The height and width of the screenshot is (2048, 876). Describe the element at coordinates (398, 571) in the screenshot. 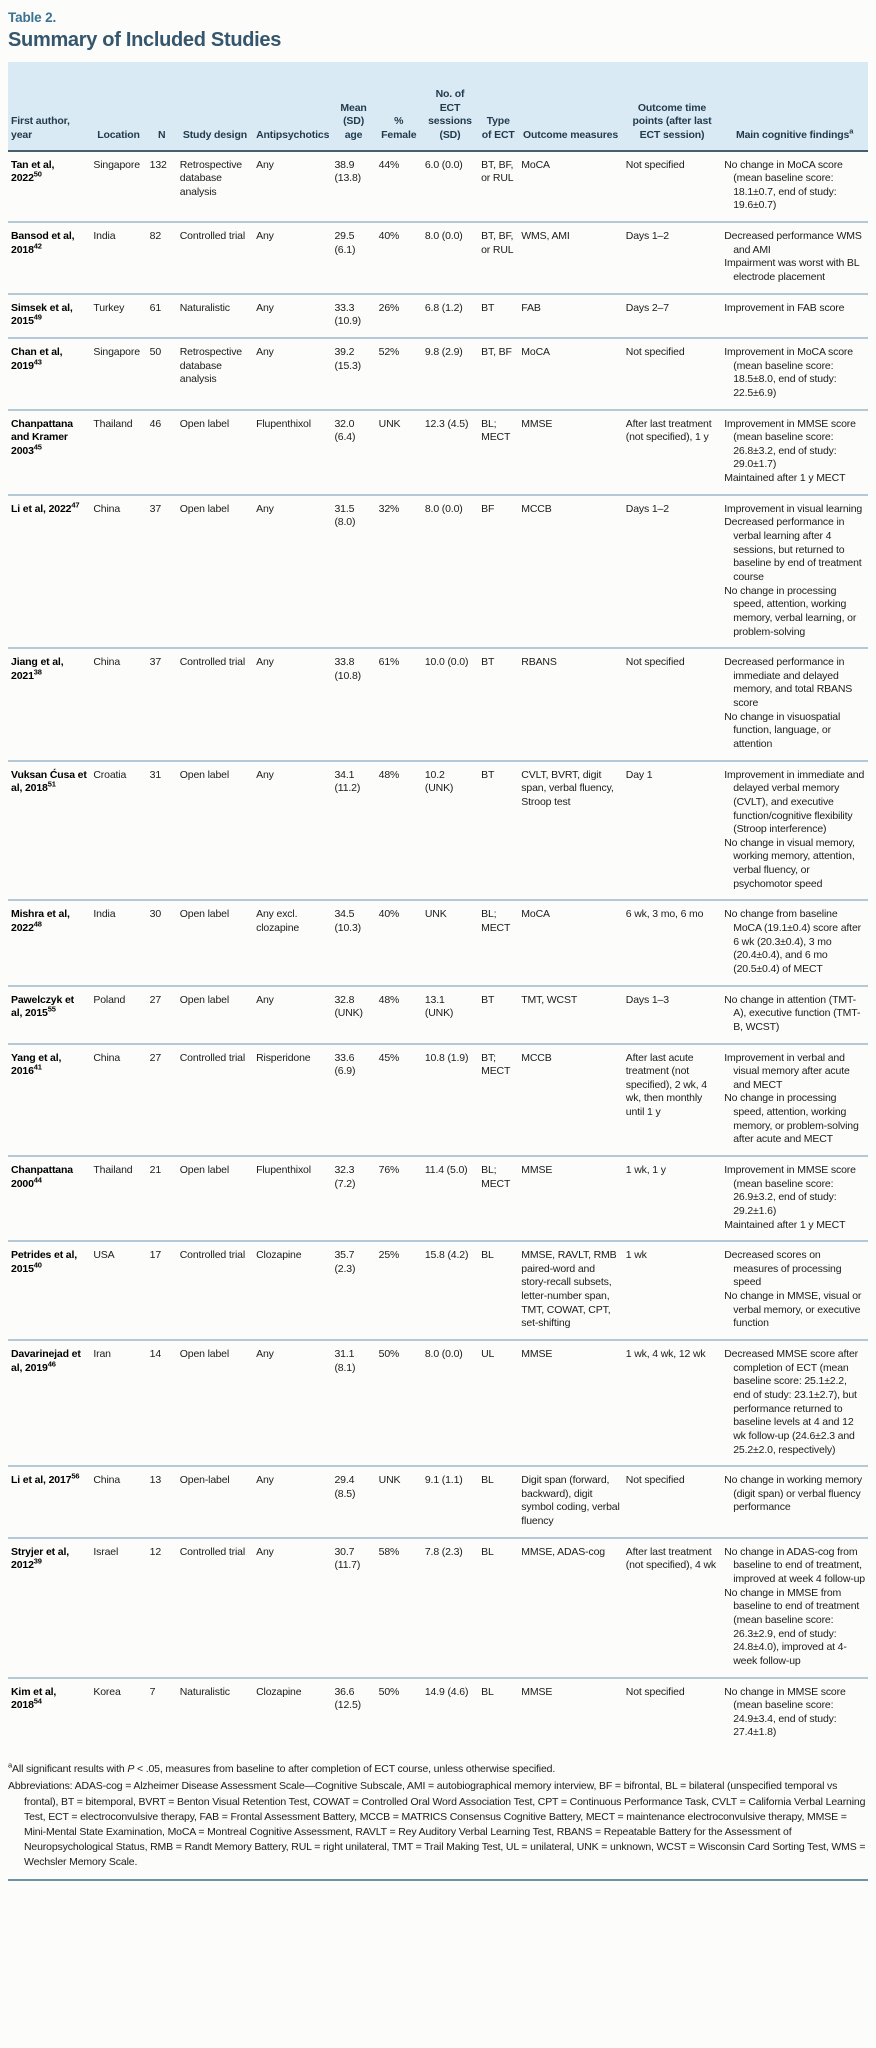

I see `cell-female: 32%` at that location.